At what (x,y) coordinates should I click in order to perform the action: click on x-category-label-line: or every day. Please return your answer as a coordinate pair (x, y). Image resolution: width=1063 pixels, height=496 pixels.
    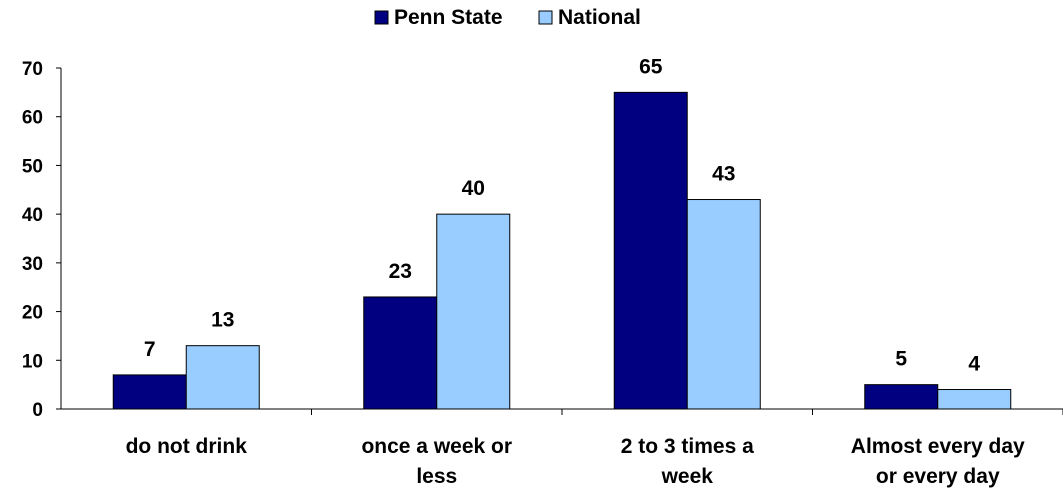
    Looking at the image, I should click on (938, 476).